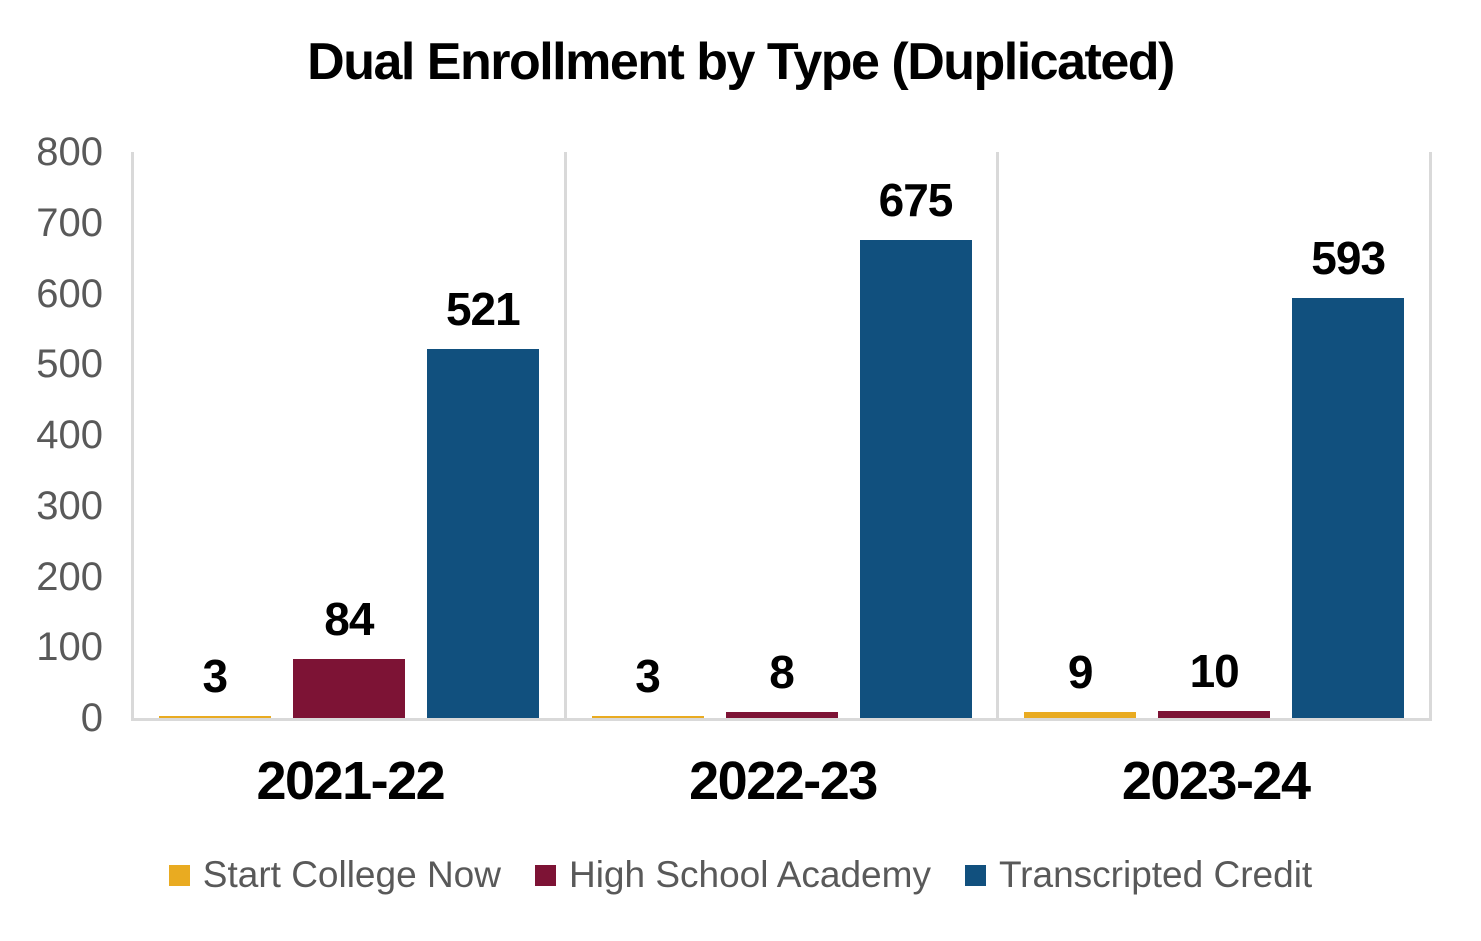 The width and height of the screenshot is (1481, 941). What do you see at coordinates (69, 576) in the screenshot?
I see `y-tick-label-200: 200` at bounding box center [69, 576].